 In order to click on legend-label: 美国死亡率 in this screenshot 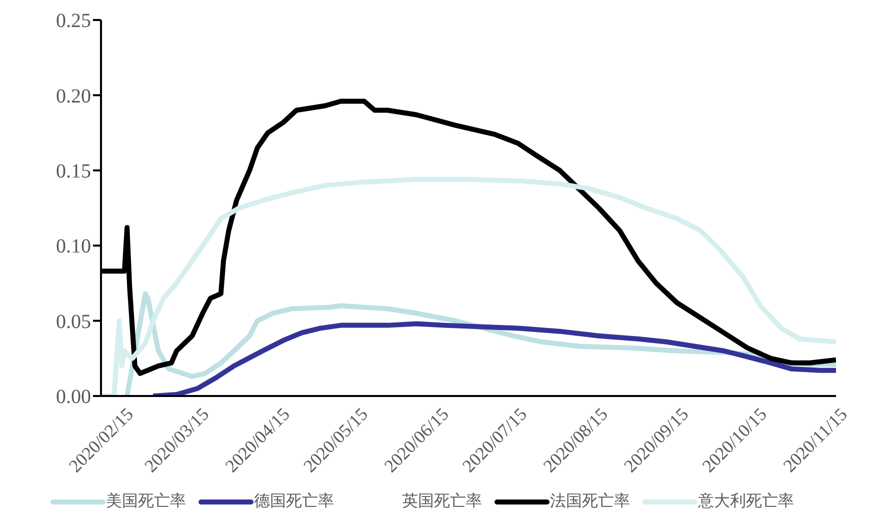, I will do `click(146, 502)`.